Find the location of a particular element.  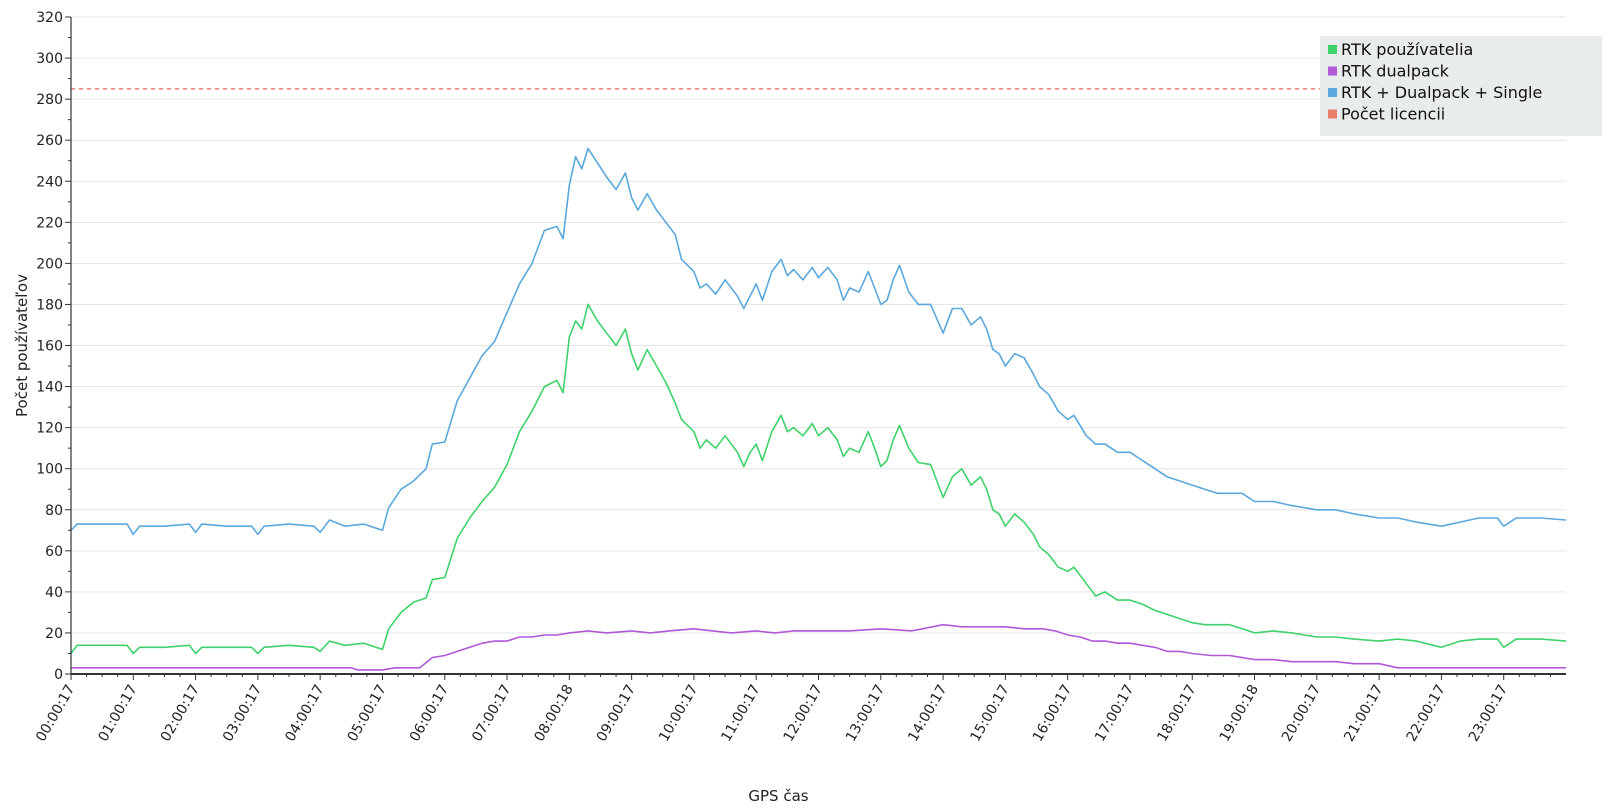

x-tick-label: 13:00:17 is located at coordinates (865, 713).